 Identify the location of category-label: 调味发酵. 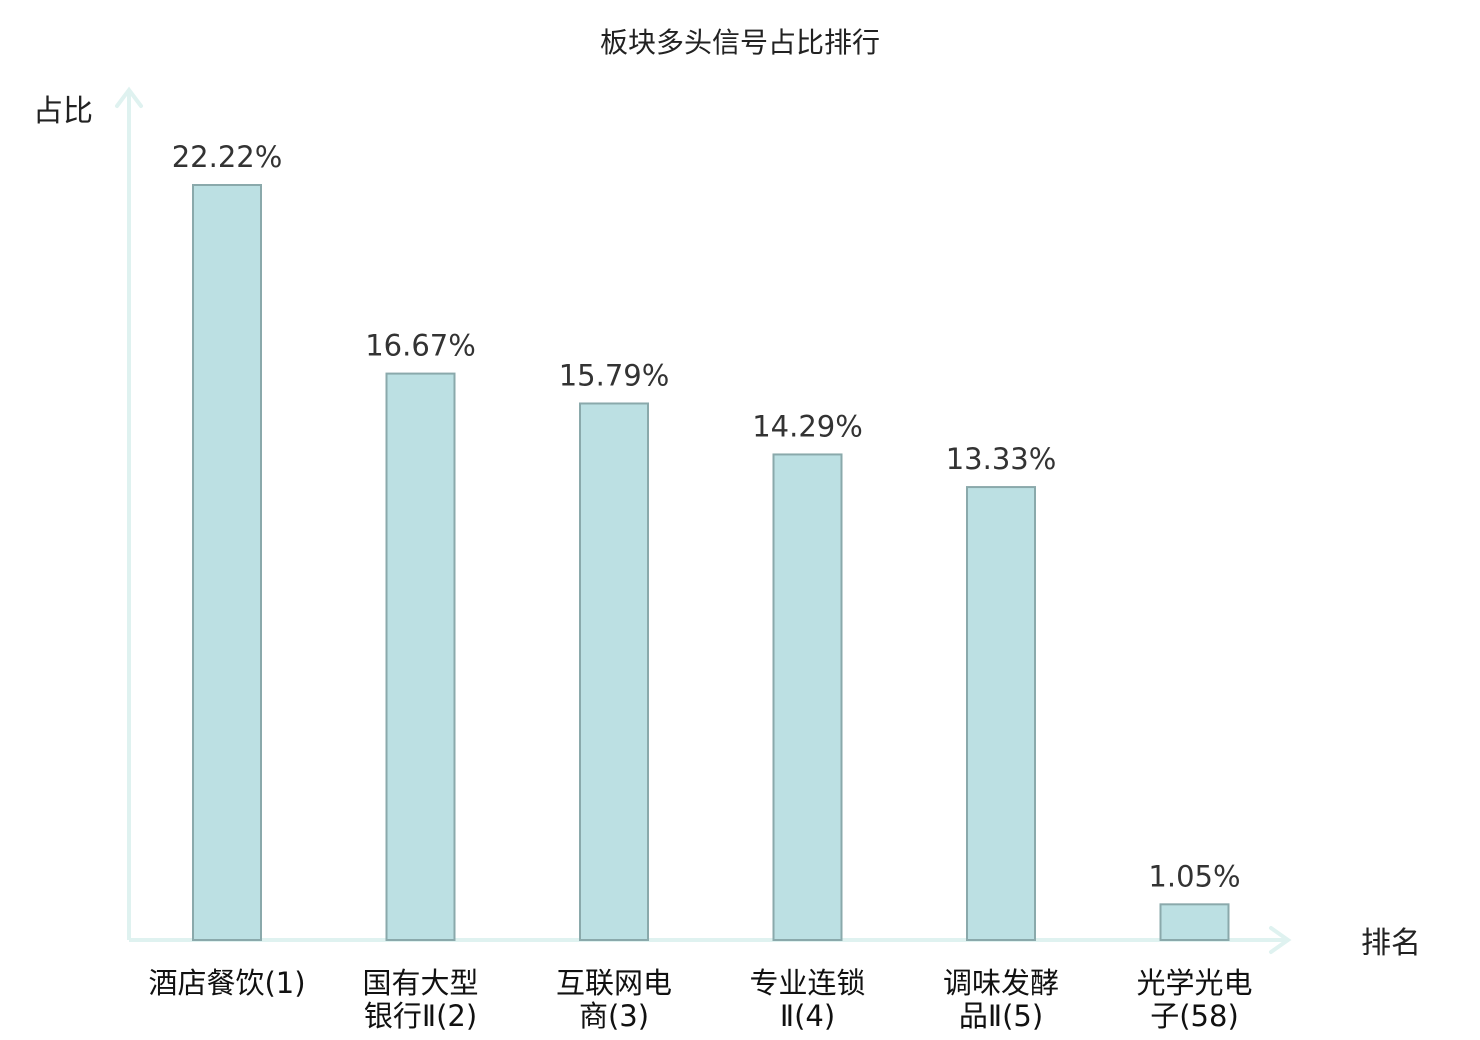
(1001, 983).